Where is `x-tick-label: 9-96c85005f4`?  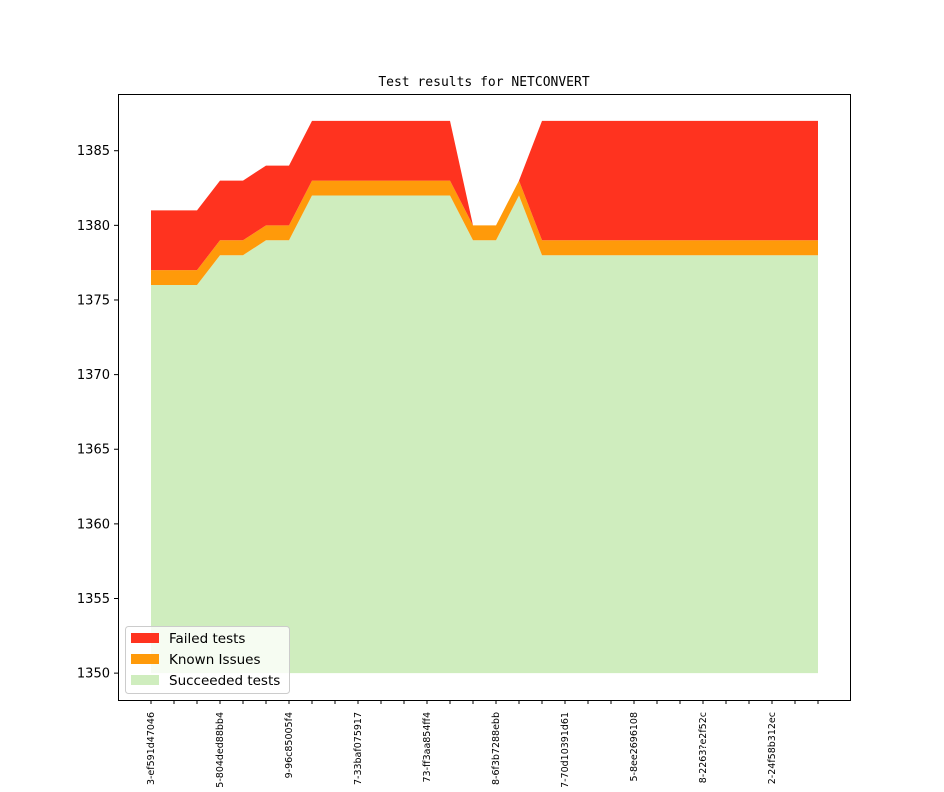 x-tick-label: 9-96c85005f4 is located at coordinates (289, 745).